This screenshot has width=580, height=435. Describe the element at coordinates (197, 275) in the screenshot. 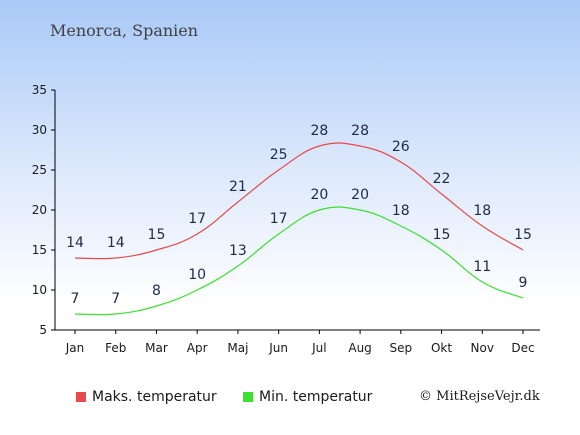

I see `data-label-min: 10` at that location.